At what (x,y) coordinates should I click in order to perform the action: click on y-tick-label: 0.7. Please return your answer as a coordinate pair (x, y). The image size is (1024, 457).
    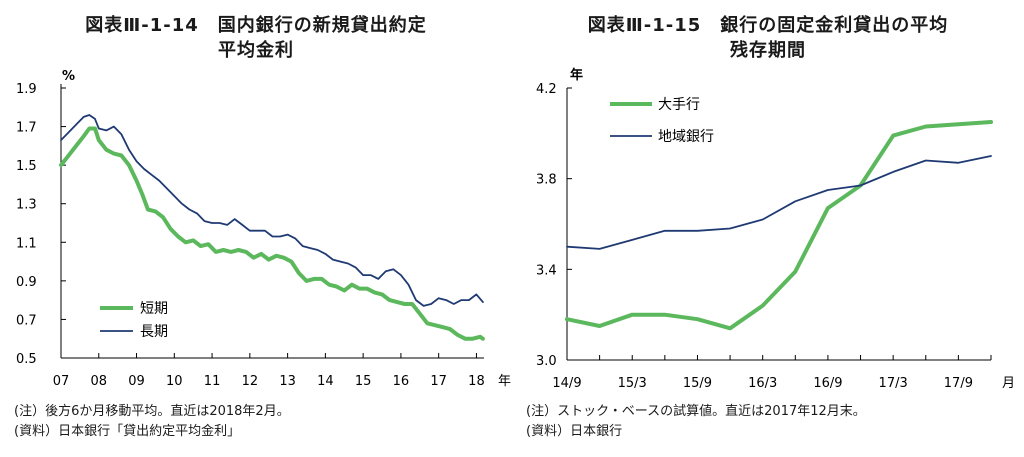
    Looking at the image, I should click on (26, 320).